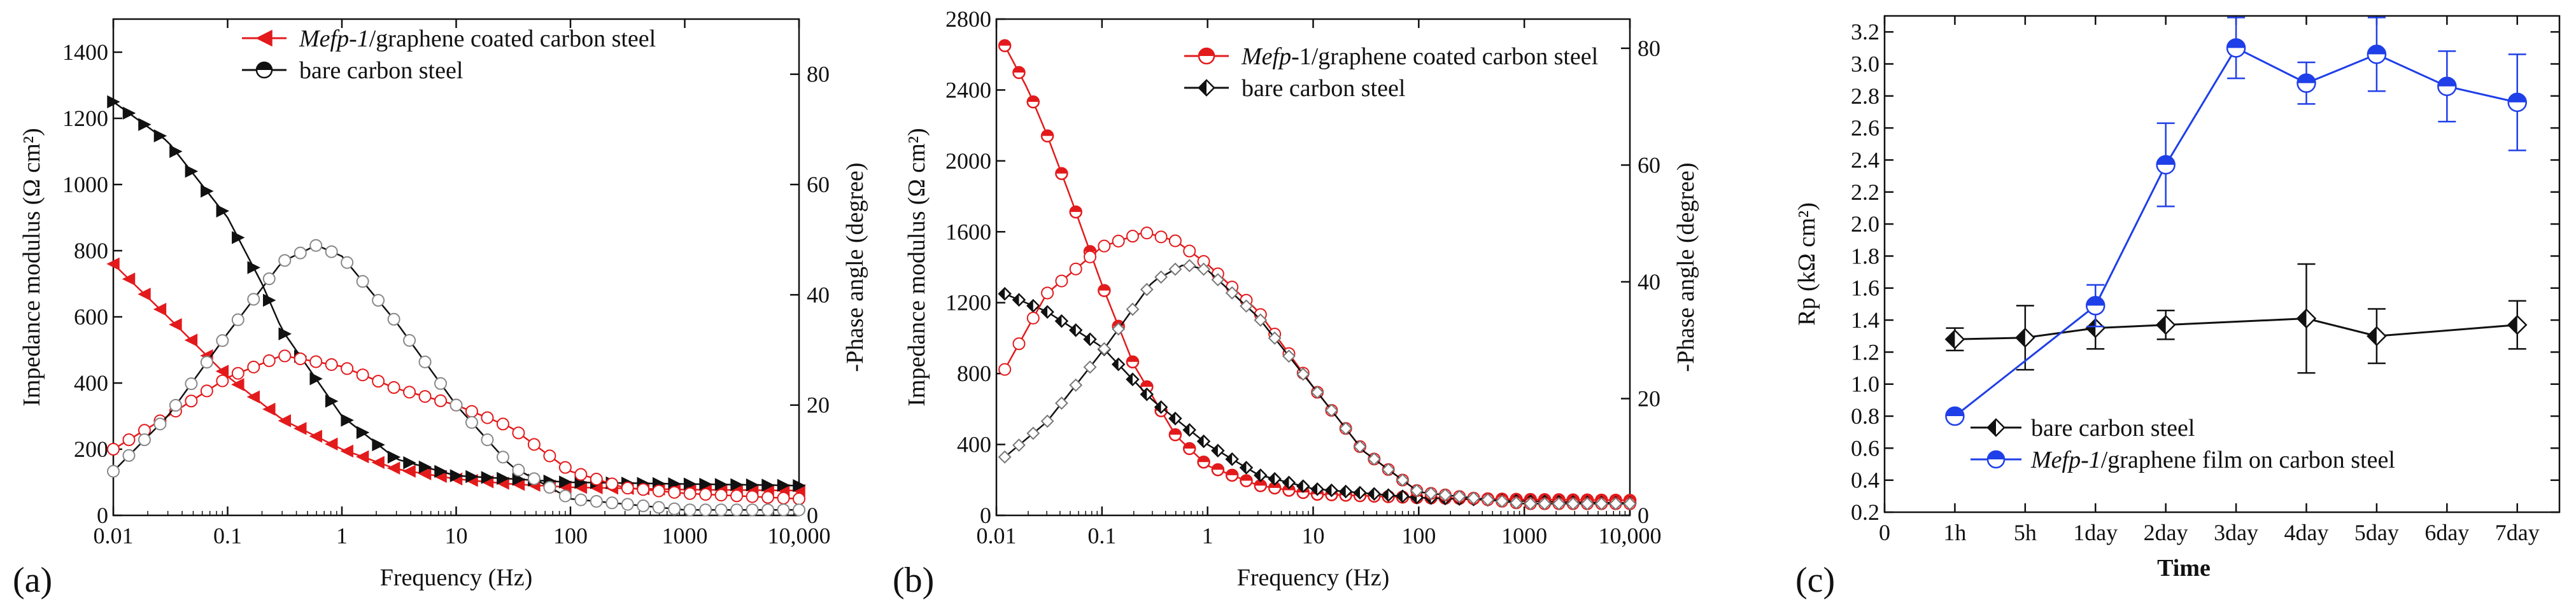 The image size is (2576, 614). What do you see at coordinates (1686, 267) in the screenshot?
I see `y-right-axis-title: -Phase angle (degree)` at bounding box center [1686, 267].